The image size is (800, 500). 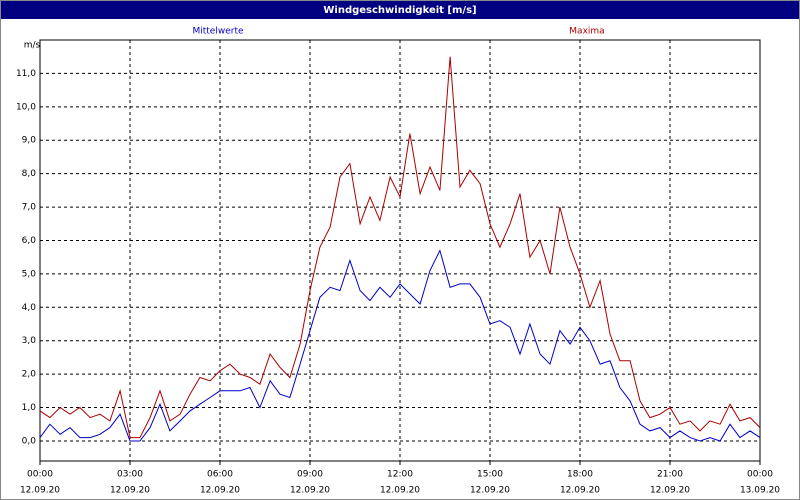 What do you see at coordinates (220, 475) in the screenshot?
I see `x-tick-label: 06:00` at bounding box center [220, 475].